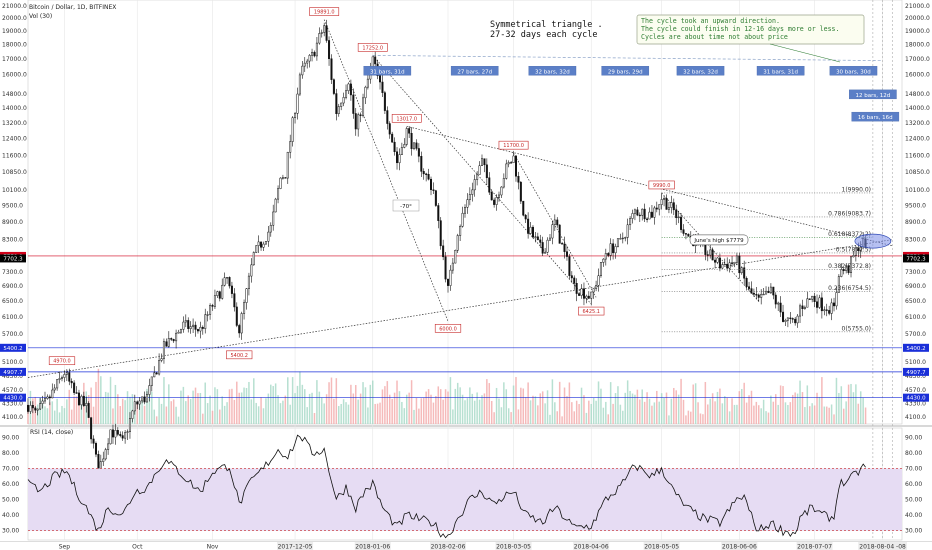  I want to click on rsi-tick-right: 50.00, so click(913, 500).